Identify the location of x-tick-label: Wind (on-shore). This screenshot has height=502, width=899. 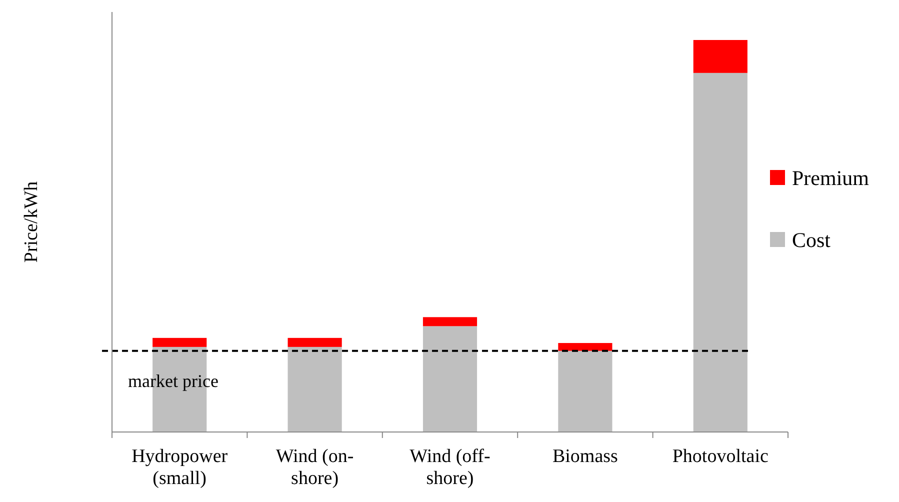
(315, 467).